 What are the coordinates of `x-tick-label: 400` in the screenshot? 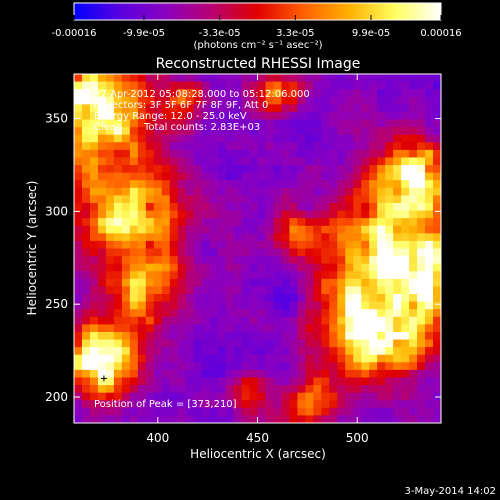 It's located at (157, 438).